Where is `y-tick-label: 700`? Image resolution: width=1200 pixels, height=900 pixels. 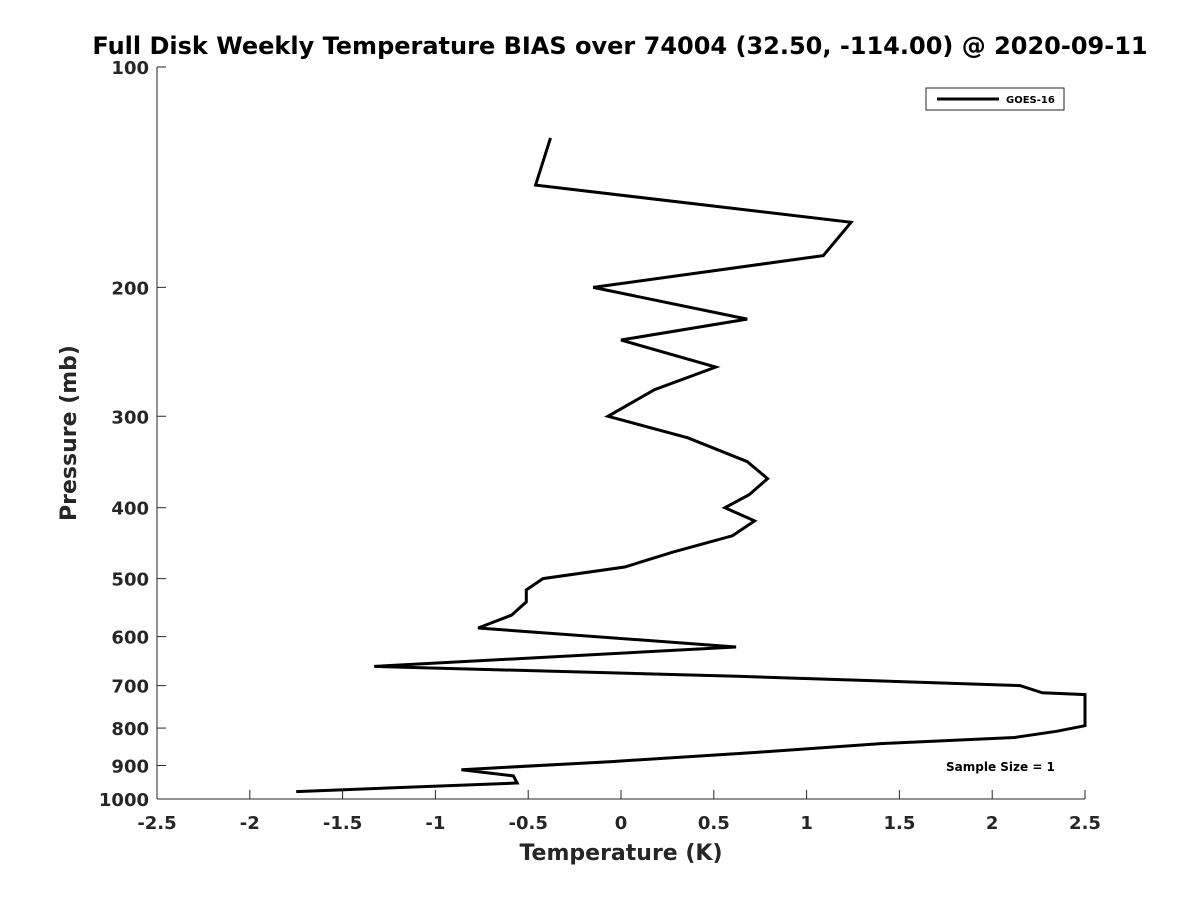 y-tick-label: 700 is located at coordinates (130, 687).